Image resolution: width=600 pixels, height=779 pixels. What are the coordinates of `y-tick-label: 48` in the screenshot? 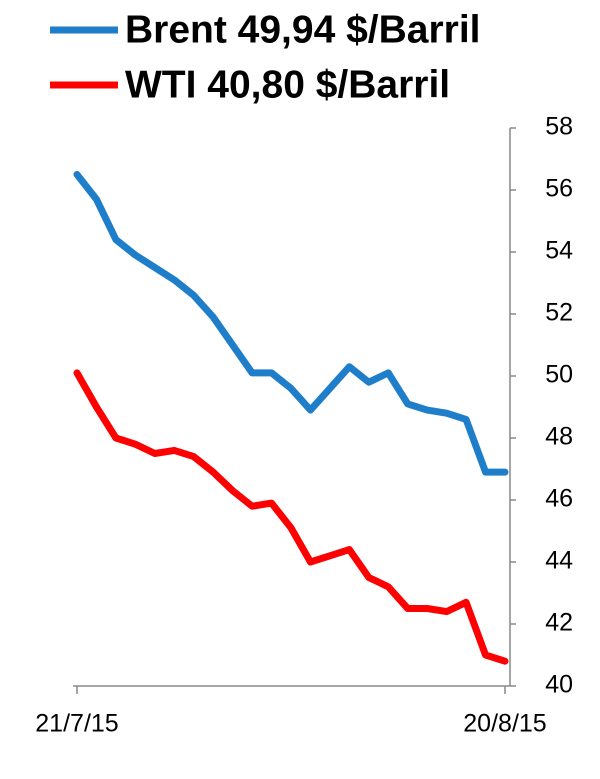 It's located at (559, 437).